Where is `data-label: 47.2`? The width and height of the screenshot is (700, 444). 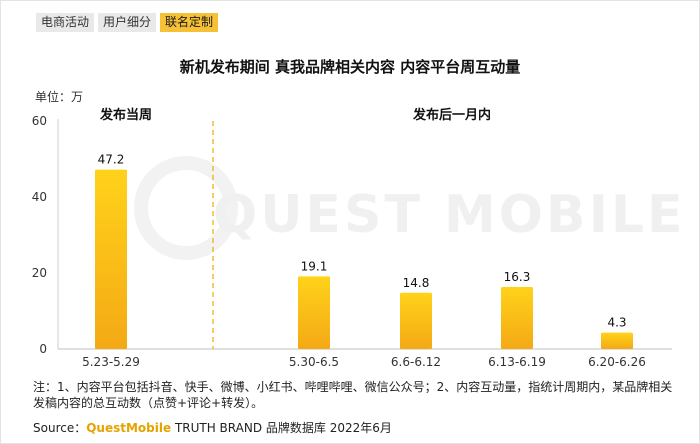 data-label: 47.2 is located at coordinates (111, 160).